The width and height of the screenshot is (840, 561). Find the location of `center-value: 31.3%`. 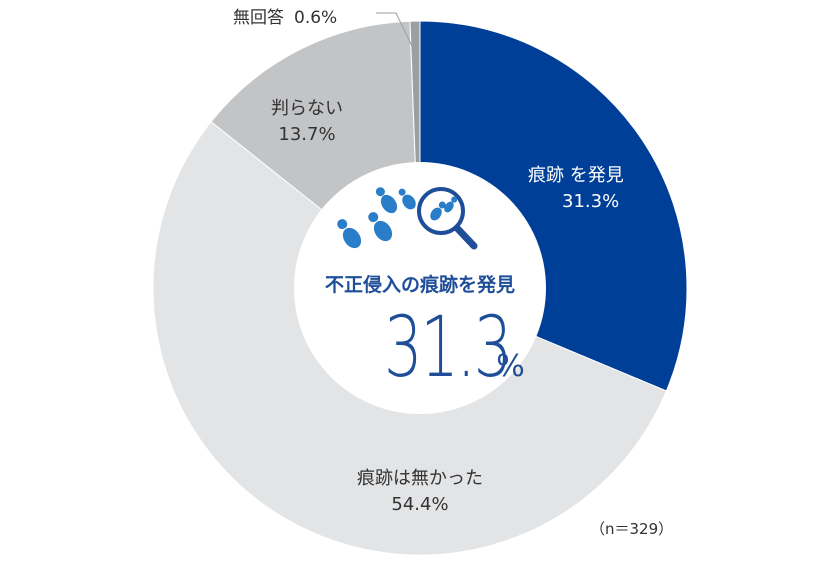

center-value: 31.3% is located at coordinates (430, 347).